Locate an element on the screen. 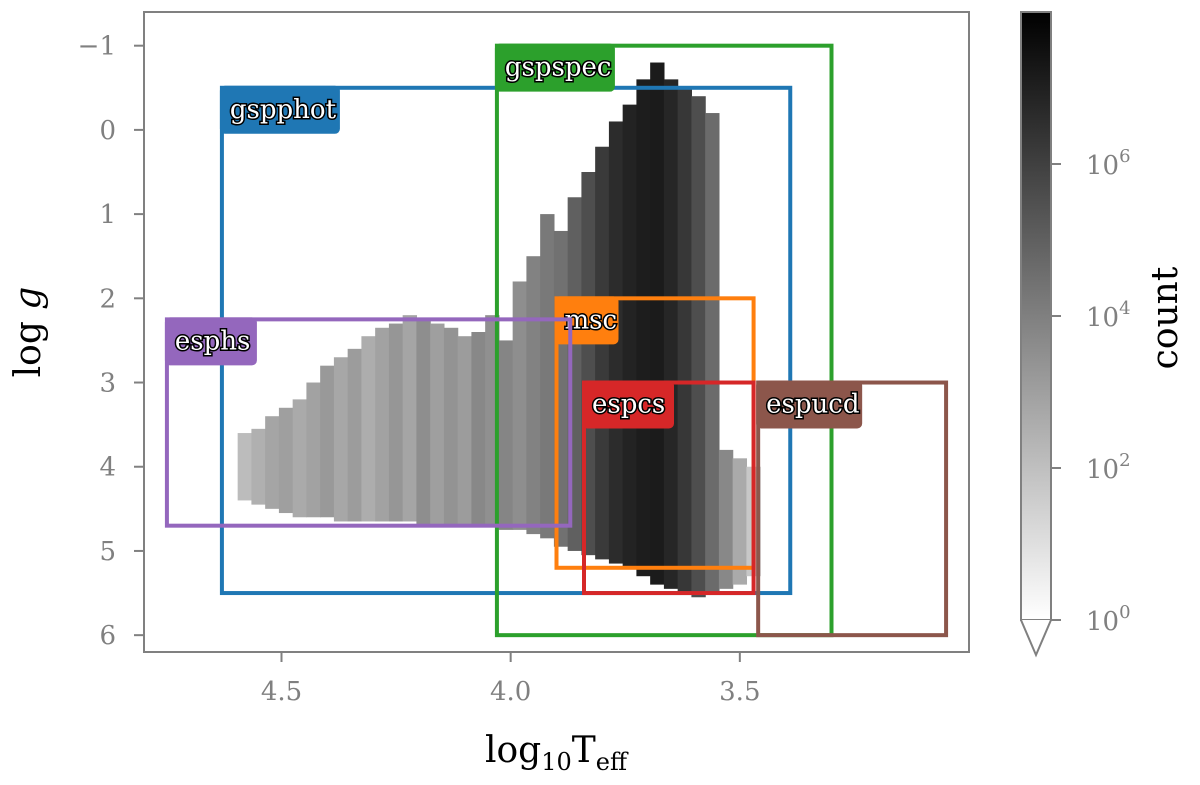 Image resolution: width=1200 pixels, height=785 pixels. colorbar-ticks: 10⁰ 10² 10⁴ 10⁶ is located at coordinates (1091, 391).